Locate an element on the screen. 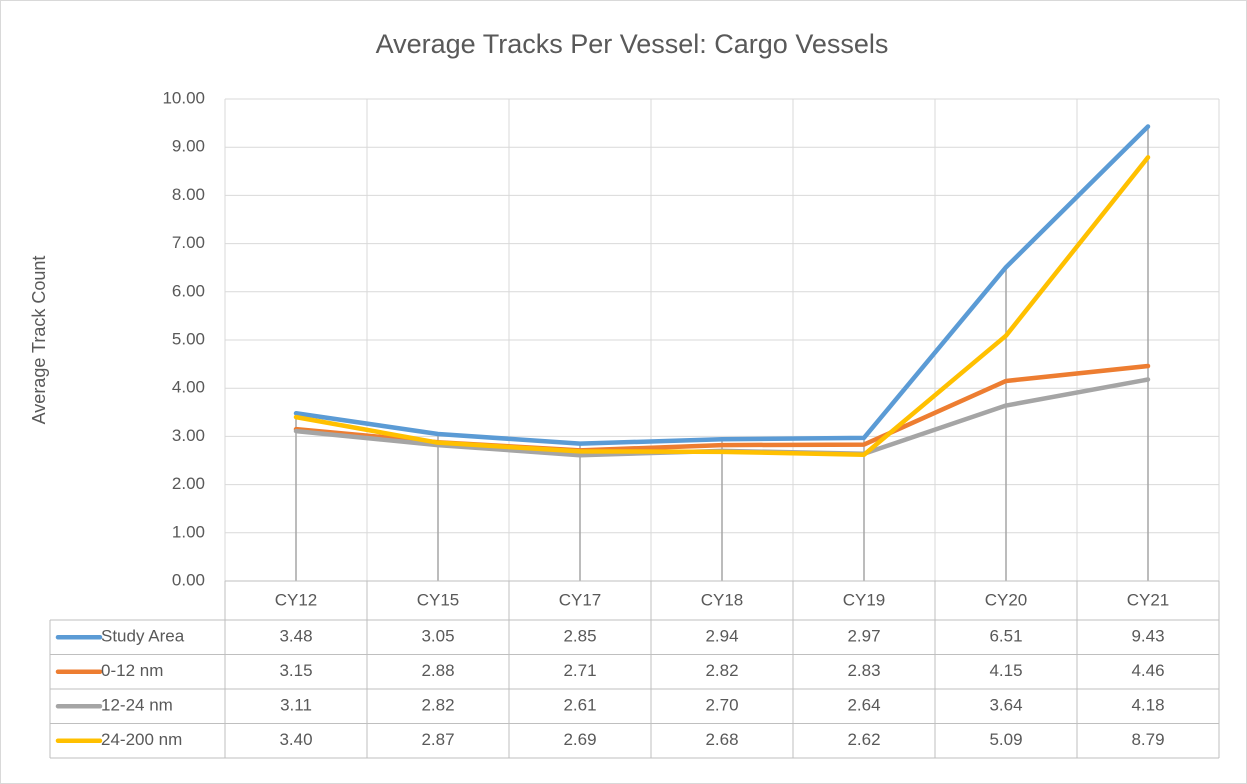  y-axis-title: Average Track Count is located at coordinates (39, 340).